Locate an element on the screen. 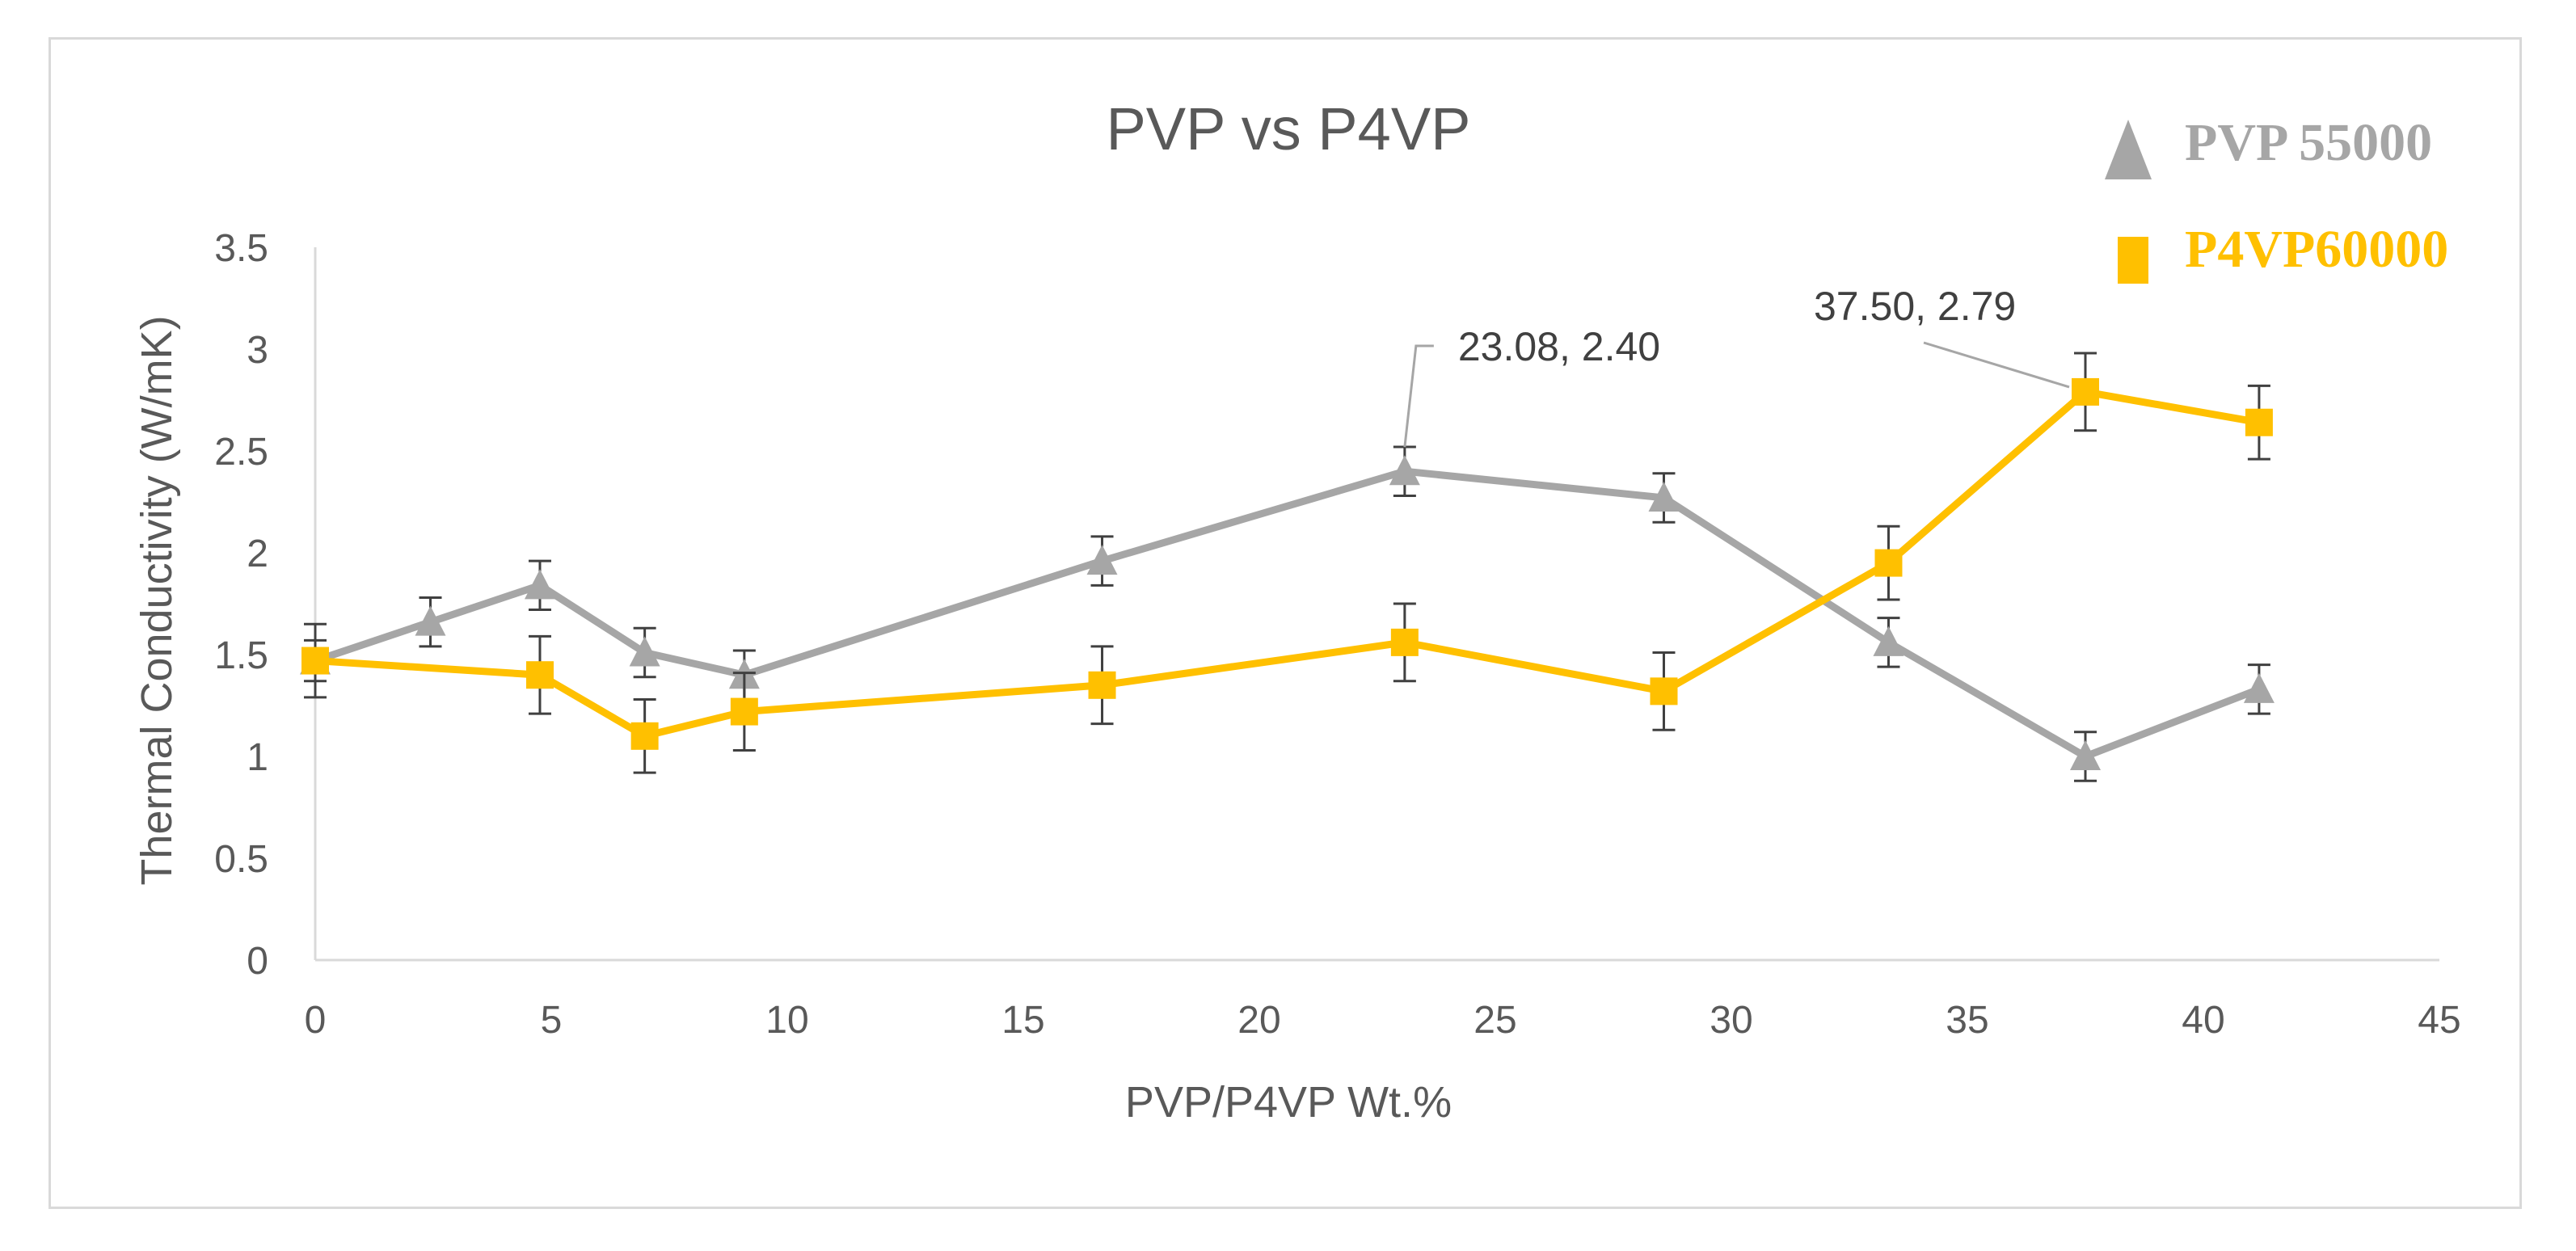 This screenshot has height=1251, width=2576. x-tick-label: 0 is located at coordinates (316, 1020).